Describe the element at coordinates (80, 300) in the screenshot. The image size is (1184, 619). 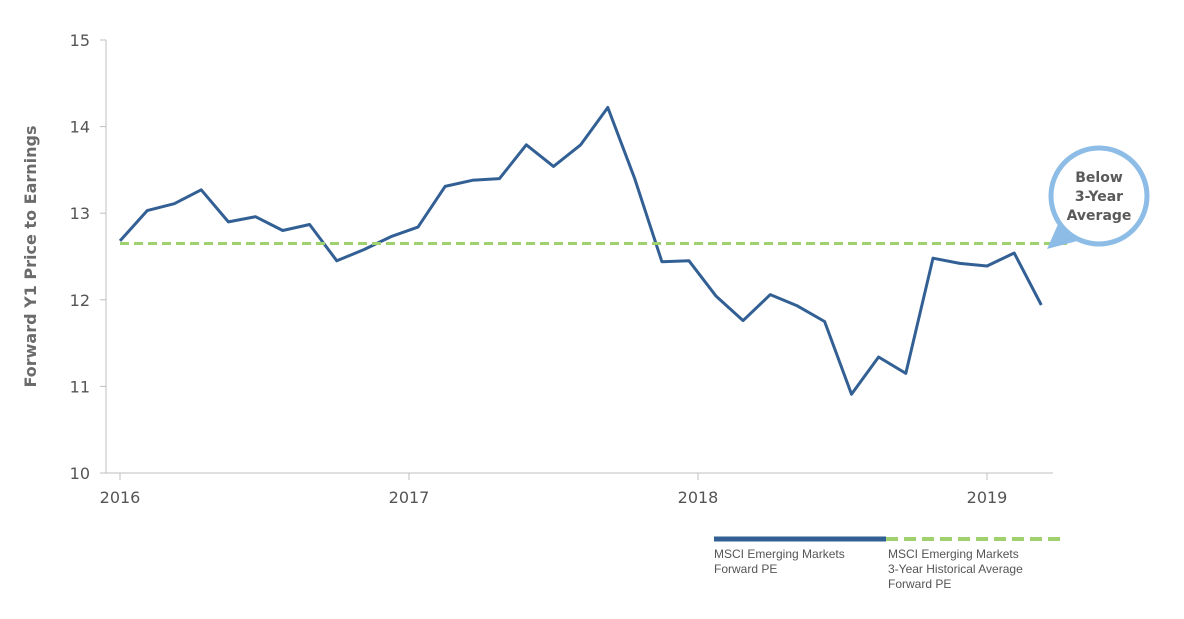
I see `y-tick-label: 12` at that location.